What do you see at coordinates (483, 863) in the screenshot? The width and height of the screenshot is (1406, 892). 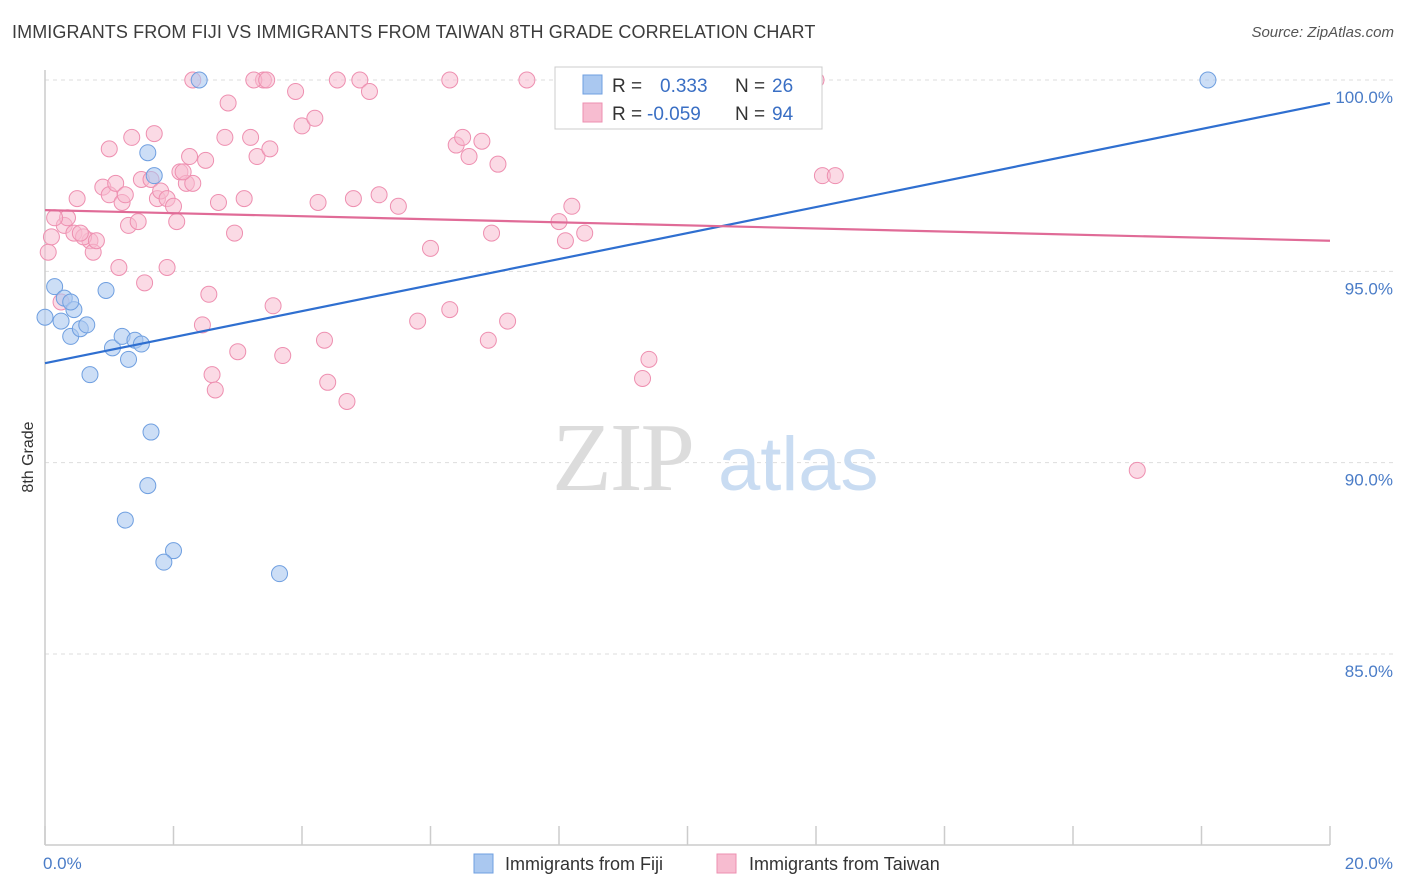 I see `bottom-legend-swatch-fiji` at bounding box center [483, 863].